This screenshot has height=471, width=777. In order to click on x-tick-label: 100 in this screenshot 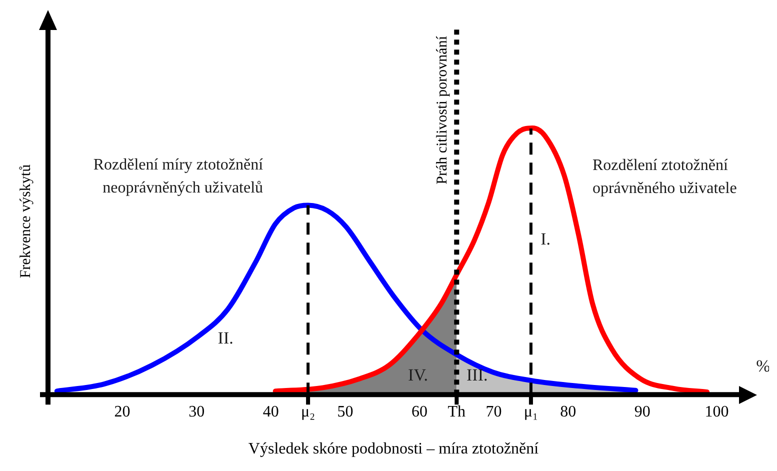, I will do `click(716, 411)`.